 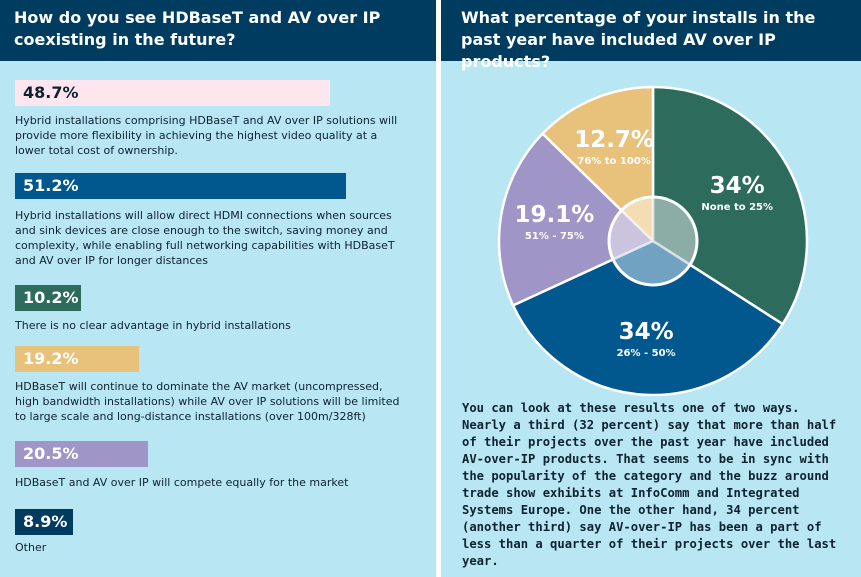 I want to click on pie-category-label: None to 25%, so click(x=737, y=207).